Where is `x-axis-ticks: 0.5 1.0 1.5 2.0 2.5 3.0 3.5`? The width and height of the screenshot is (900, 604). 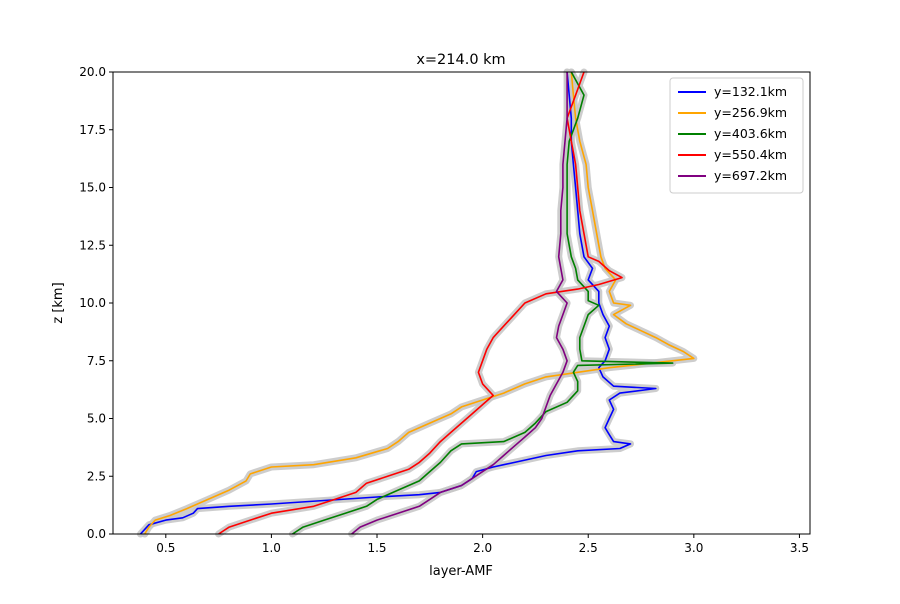 x-axis-ticks: 0.5 1.0 1.5 2.0 2.5 3.0 3.5 is located at coordinates (482, 544).